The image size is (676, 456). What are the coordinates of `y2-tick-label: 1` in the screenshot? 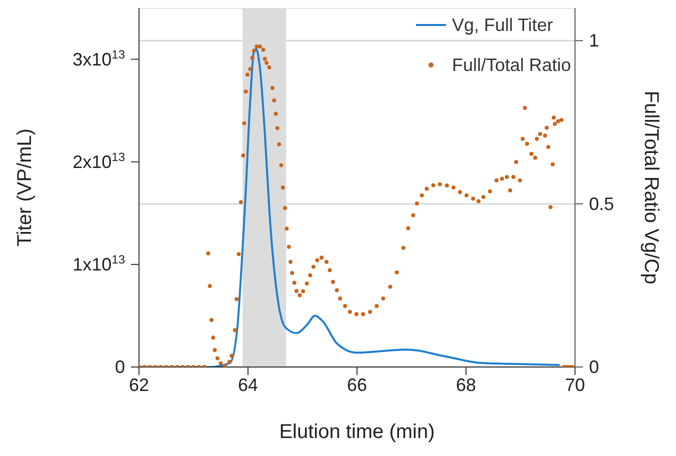 It's located at (594, 40).